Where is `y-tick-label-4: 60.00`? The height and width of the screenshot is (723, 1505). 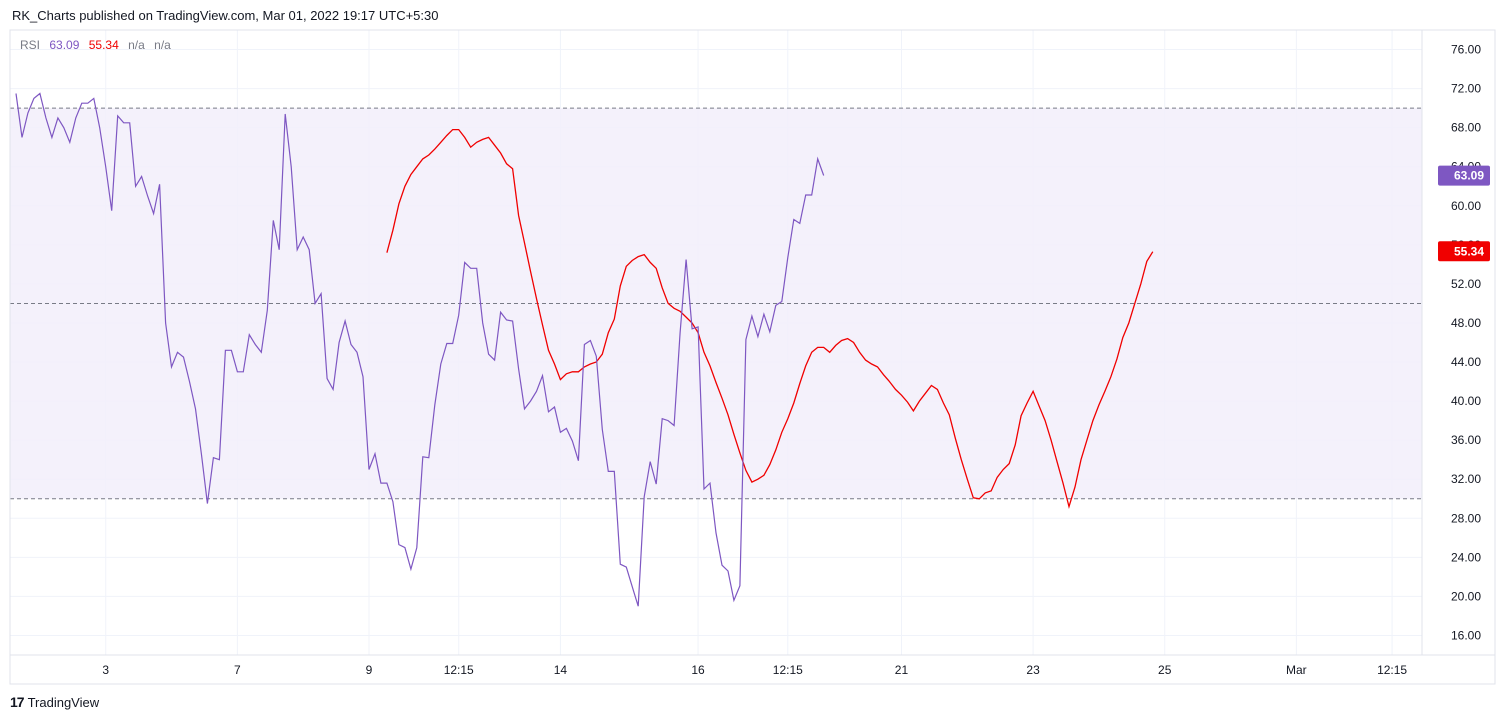 y-tick-label-4: 60.00 is located at coordinates (1466, 206).